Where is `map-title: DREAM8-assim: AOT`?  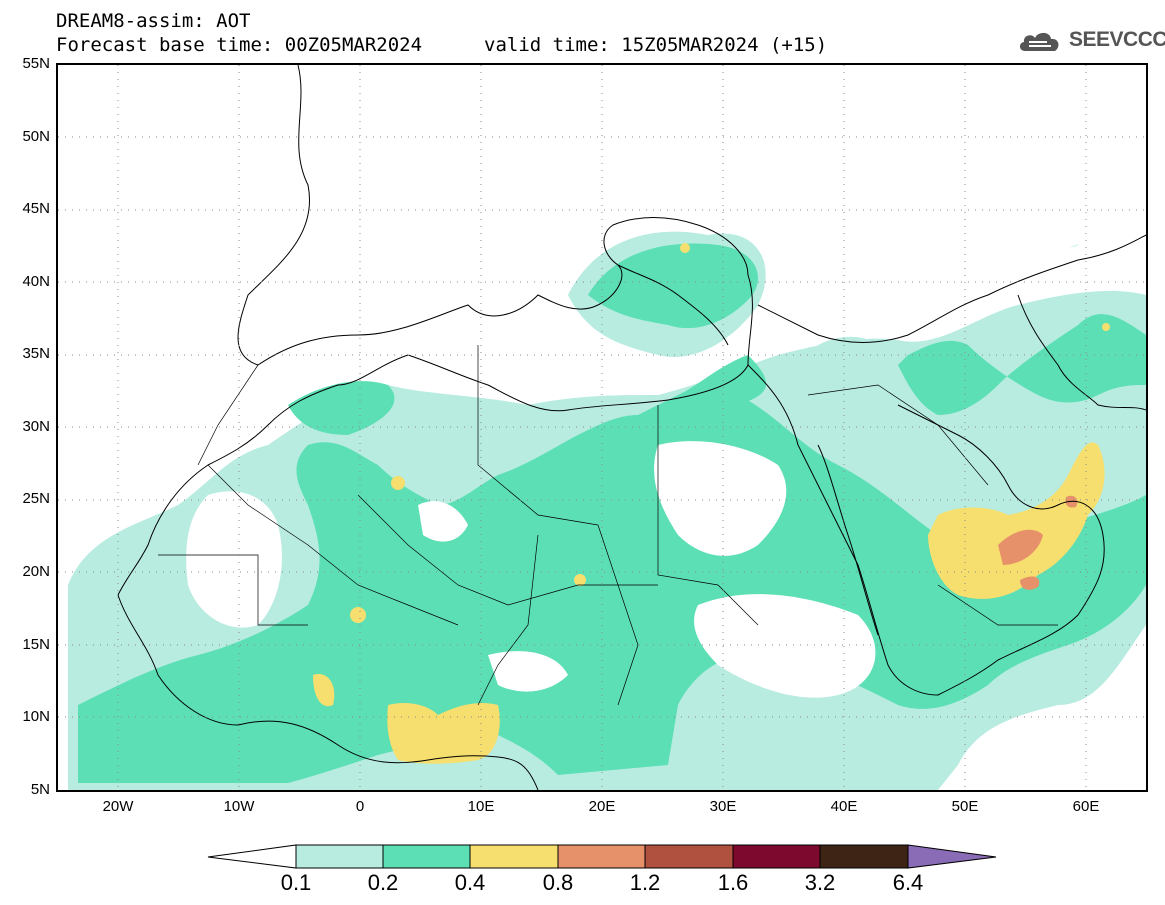
map-title: DREAM8-assim: AOT is located at coordinates (153, 21).